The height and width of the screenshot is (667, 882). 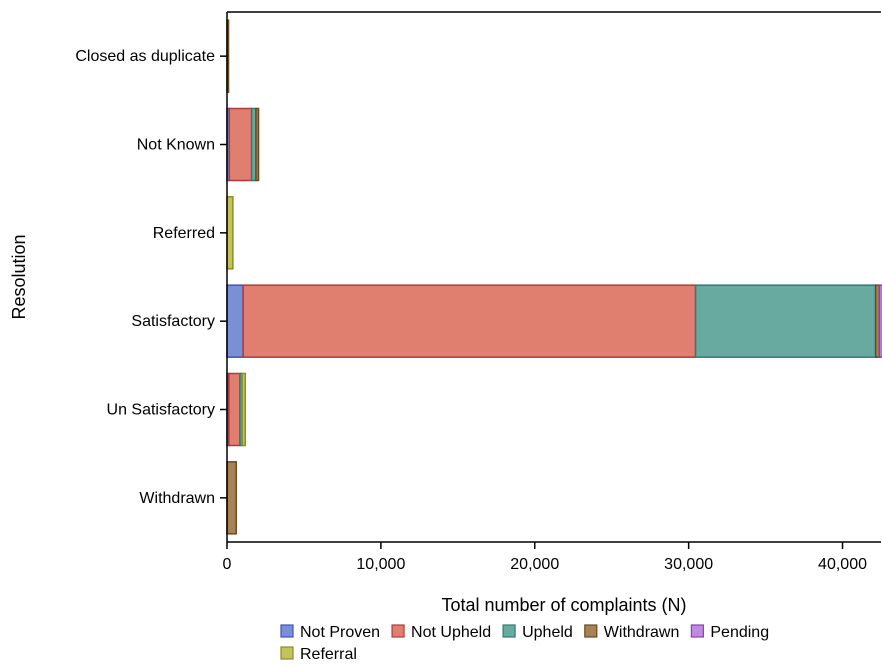 I want to click on y-tick-label-closed-as-duplicate: Closed as duplicate, so click(x=145, y=56).